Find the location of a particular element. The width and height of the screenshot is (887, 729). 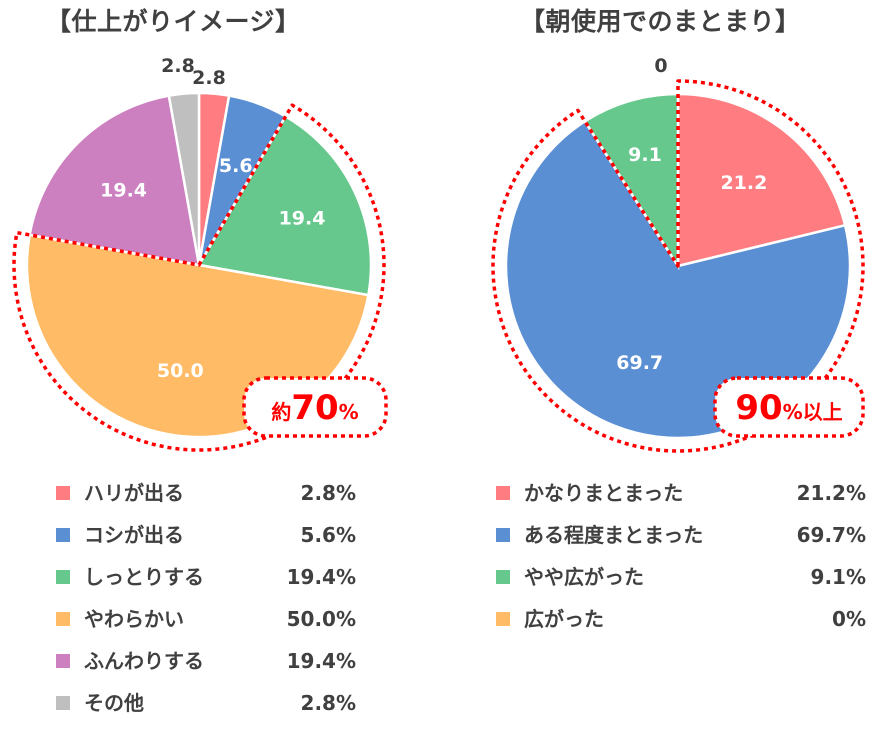

legend-item: ふんわりする 19.4% is located at coordinates (206, 666).